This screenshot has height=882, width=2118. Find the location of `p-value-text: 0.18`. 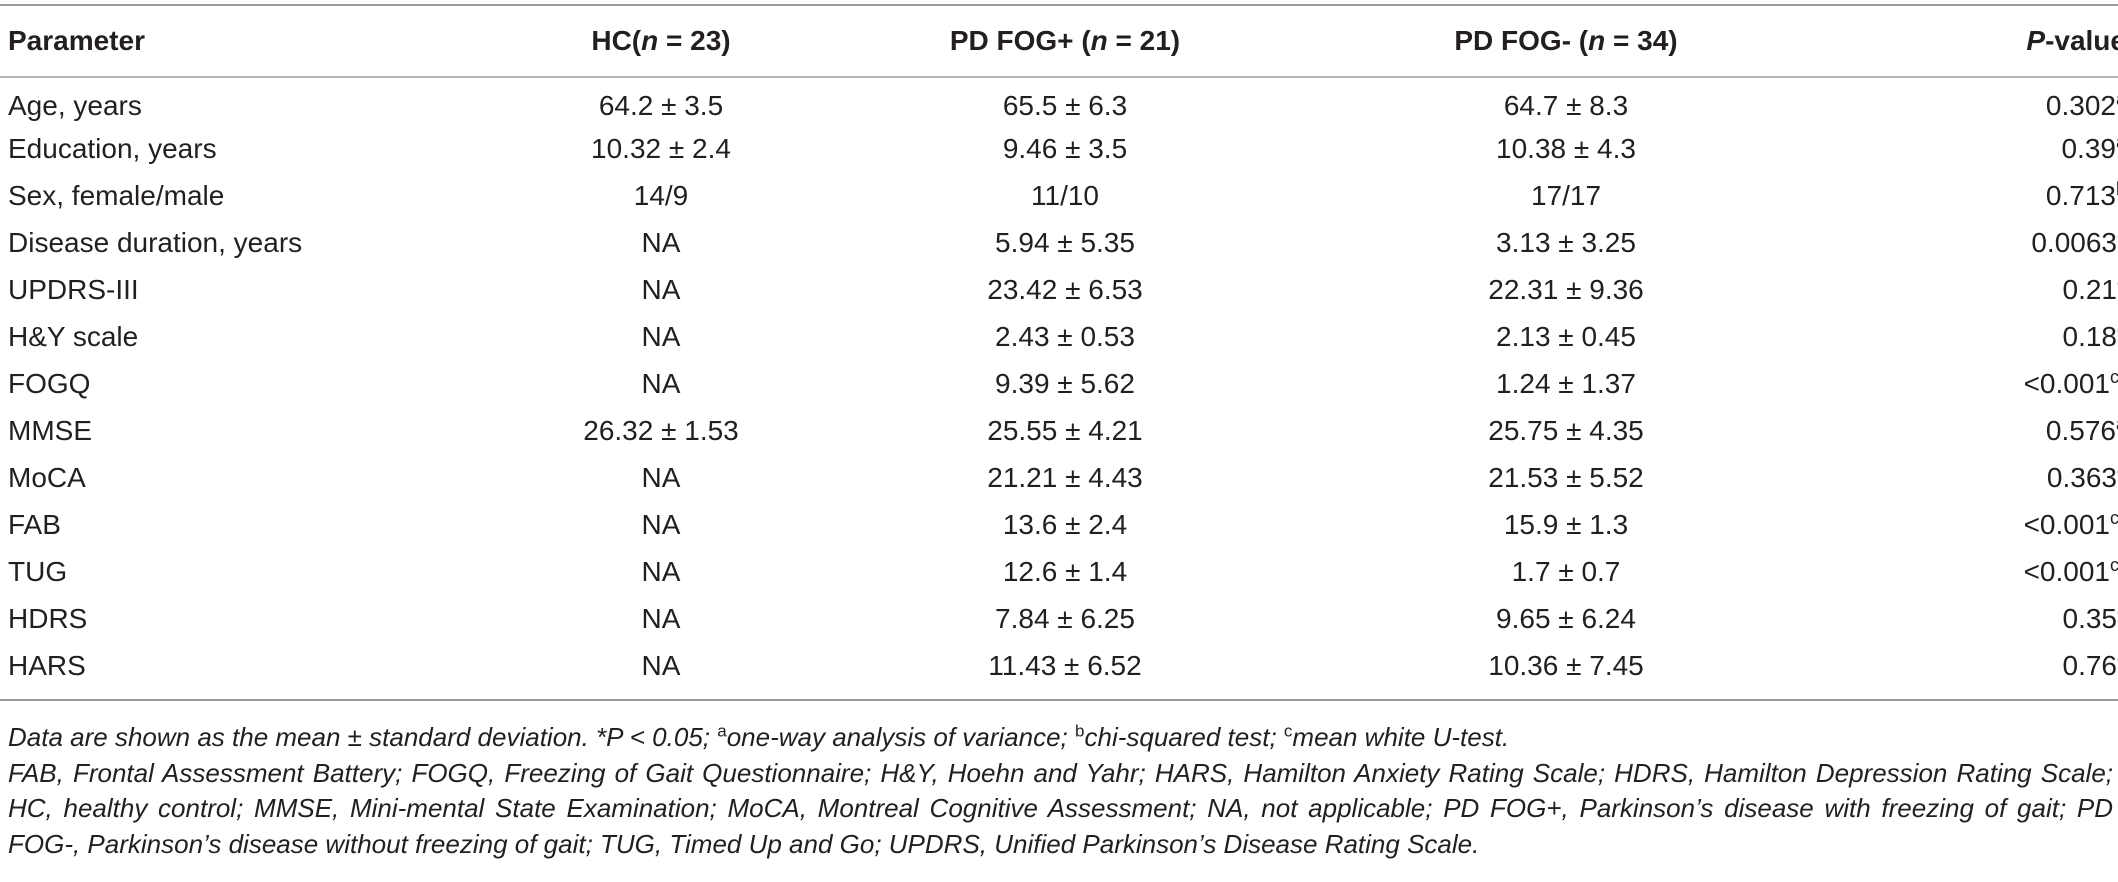

p-value-text: 0.18 is located at coordinates (2090, 336).